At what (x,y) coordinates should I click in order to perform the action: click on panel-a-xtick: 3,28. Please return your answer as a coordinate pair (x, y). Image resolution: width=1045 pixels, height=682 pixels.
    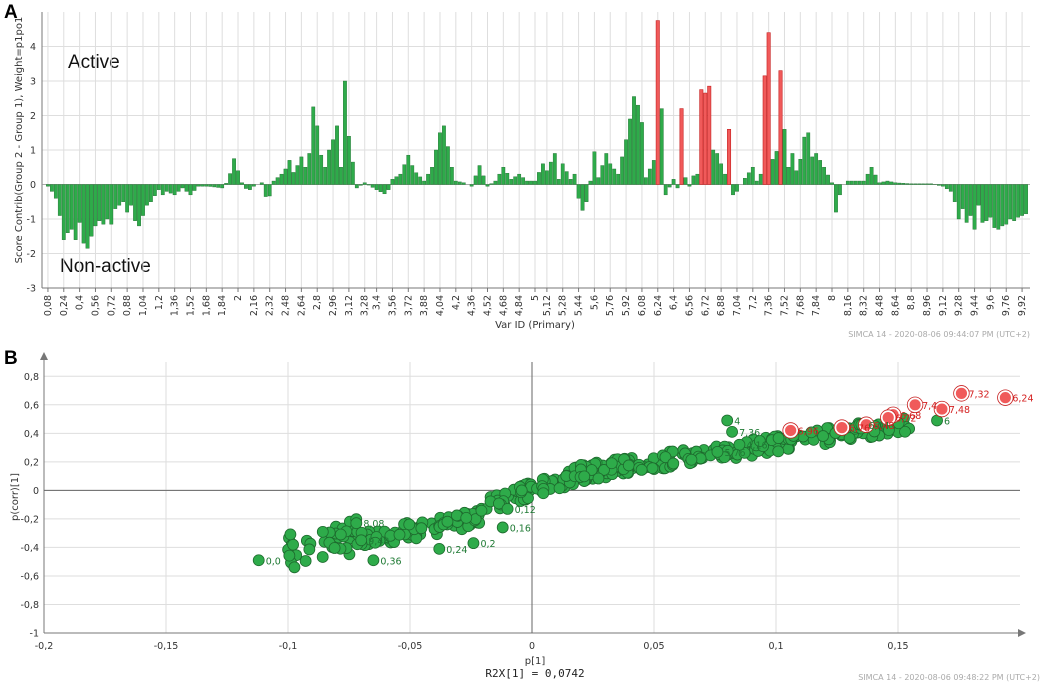
    Looking at the image, I should click on (365, 305).